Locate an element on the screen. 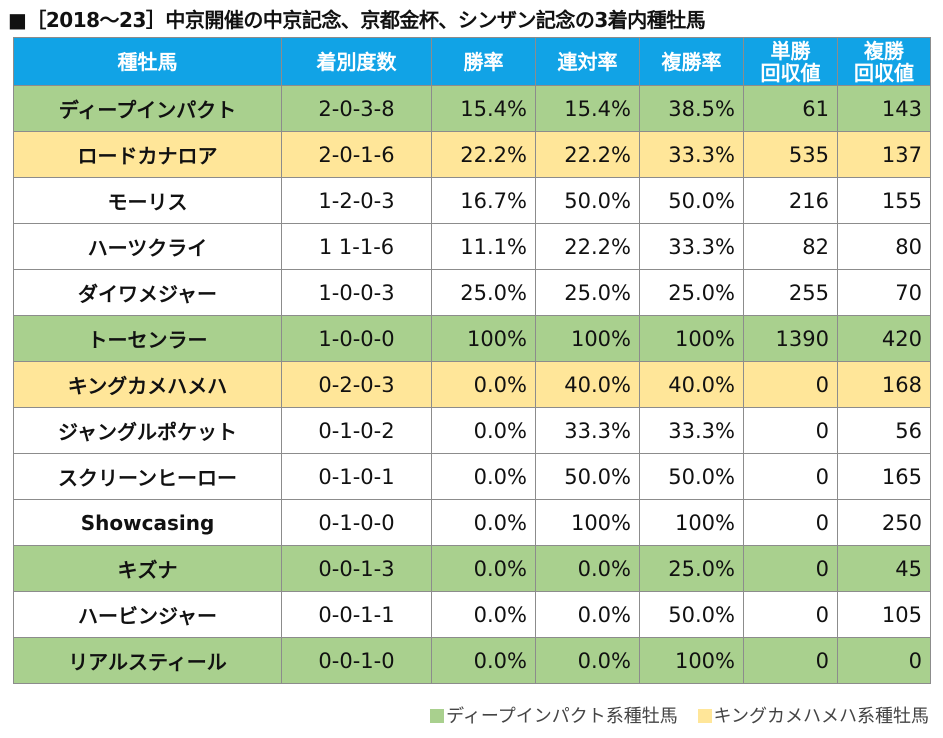 This screenshot has height=738, width=943. col-header-place-return-line2: 回収値 is located at coordinates (884, 72).